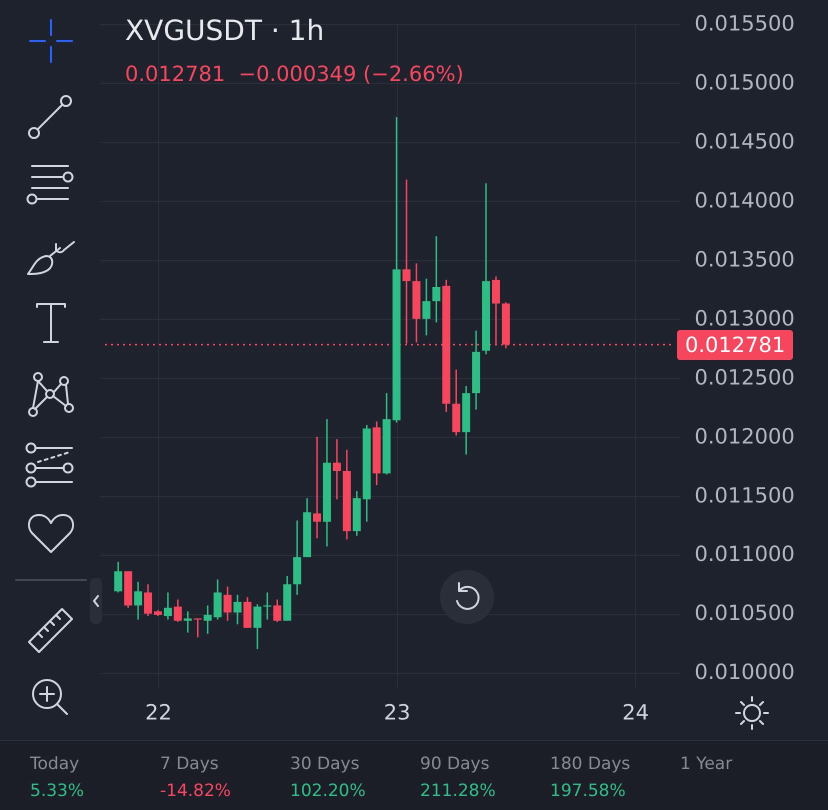 This screenshot has height=810, width=828. I want to click on text: 102.20%, so click(328, 791).